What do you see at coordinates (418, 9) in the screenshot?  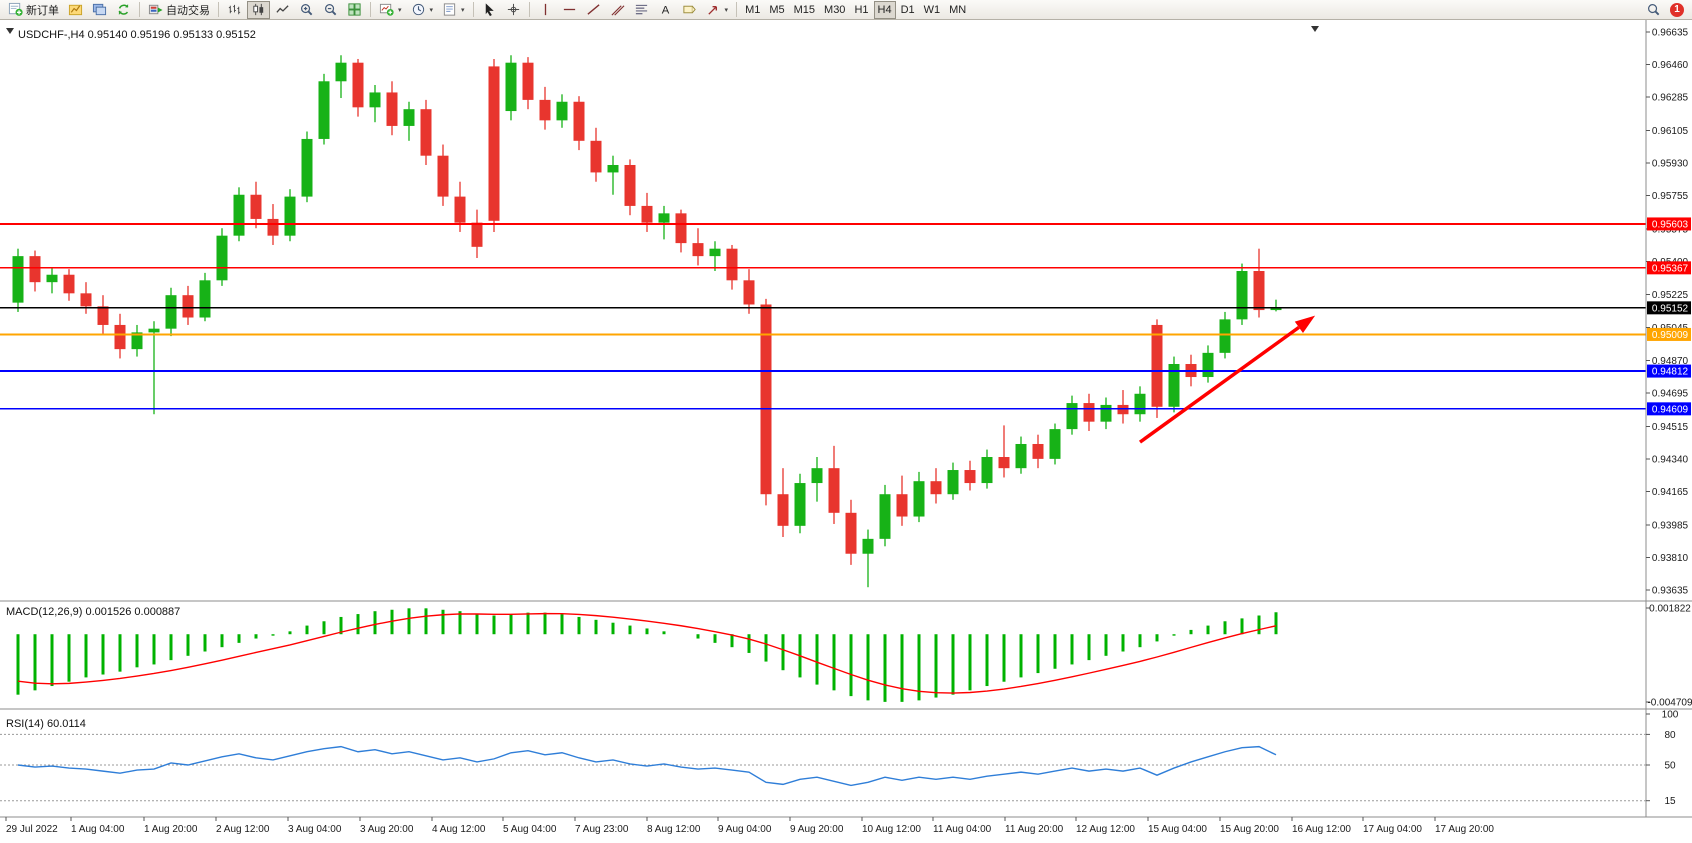 I see `clock-icon` at bounding box center [418, 9].